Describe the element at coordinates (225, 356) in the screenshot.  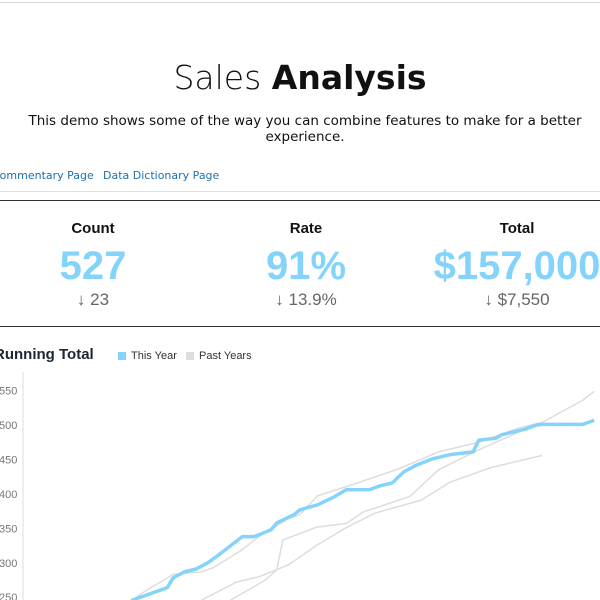
I see `legend-label: Past Years` at that location.